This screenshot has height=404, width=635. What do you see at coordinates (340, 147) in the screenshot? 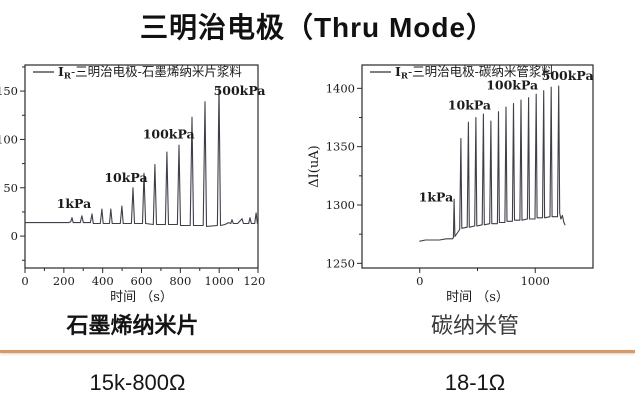
I see `svg-text: 1350` at bounding box center [340, 147].